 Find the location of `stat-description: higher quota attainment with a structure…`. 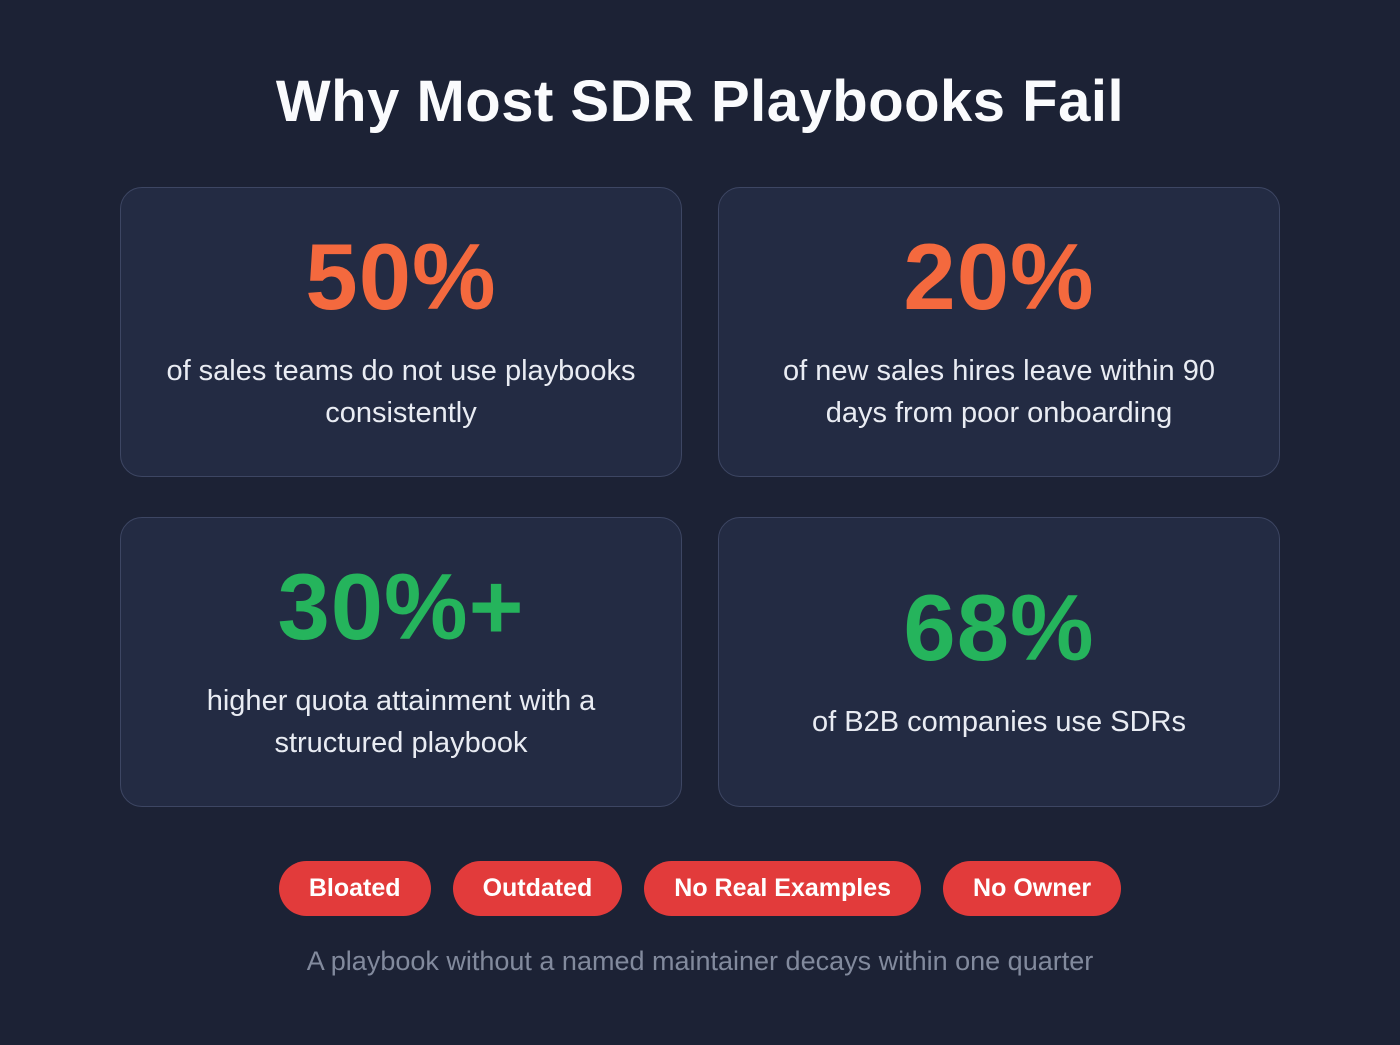

stat-description: higher quota attainment with a structure… is located at coordinates (401, 721).